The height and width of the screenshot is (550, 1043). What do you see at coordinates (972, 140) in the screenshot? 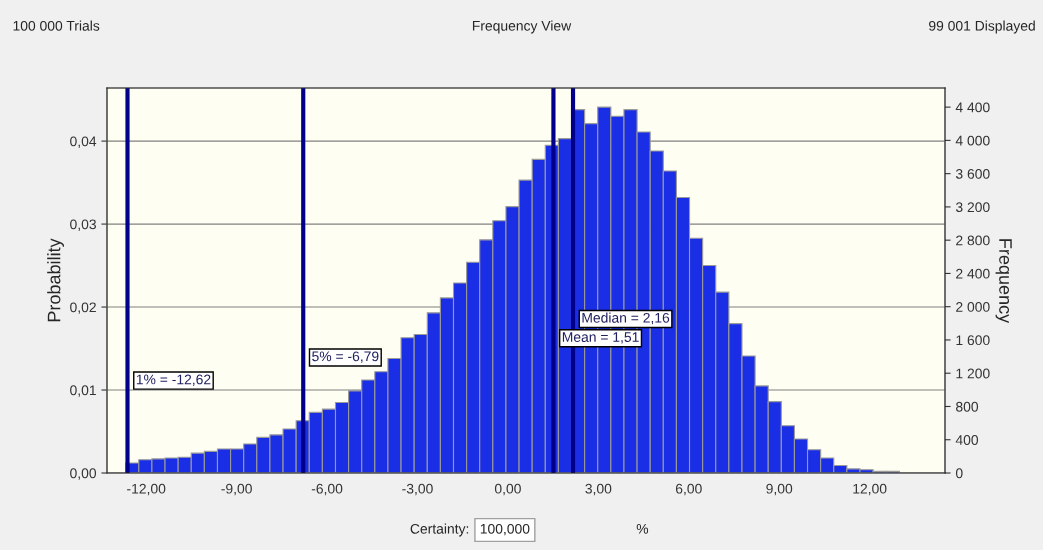
I see `y2-tick-label: 4 000` at bounding box center [972, 140].